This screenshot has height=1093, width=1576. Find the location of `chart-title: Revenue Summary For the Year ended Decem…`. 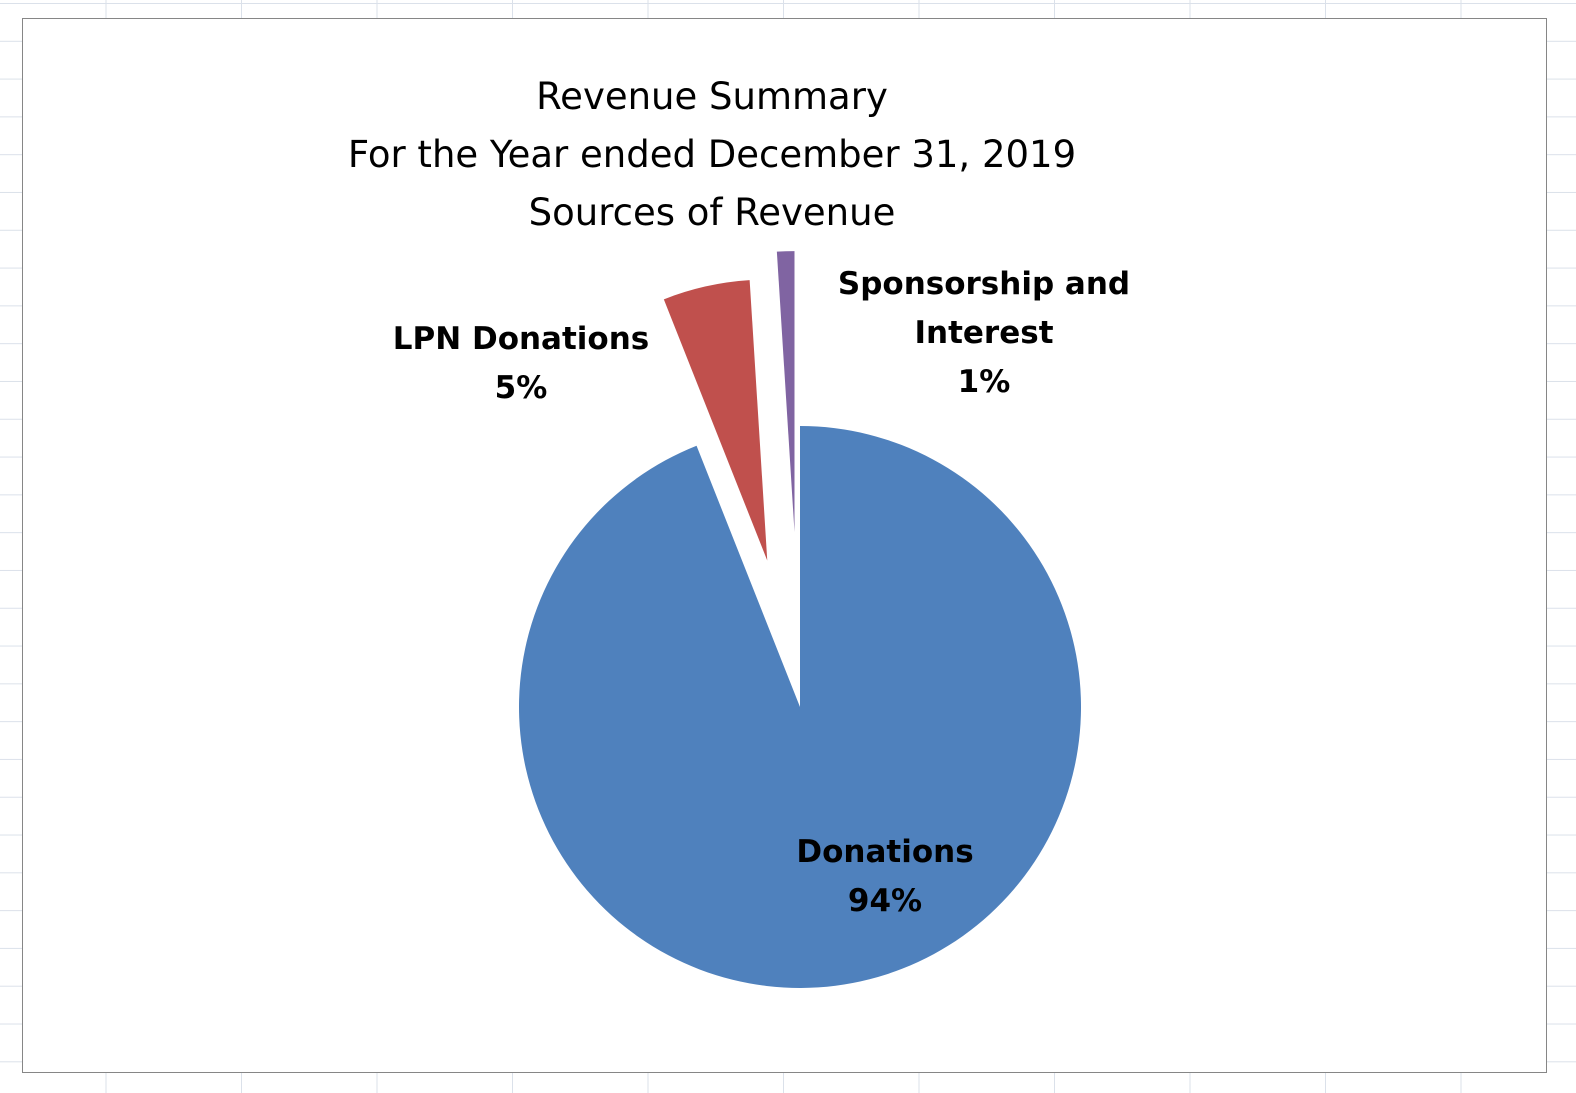

chart-title: Revenue Summary For the Year ended Decem… is located at coordinates (712, 155).